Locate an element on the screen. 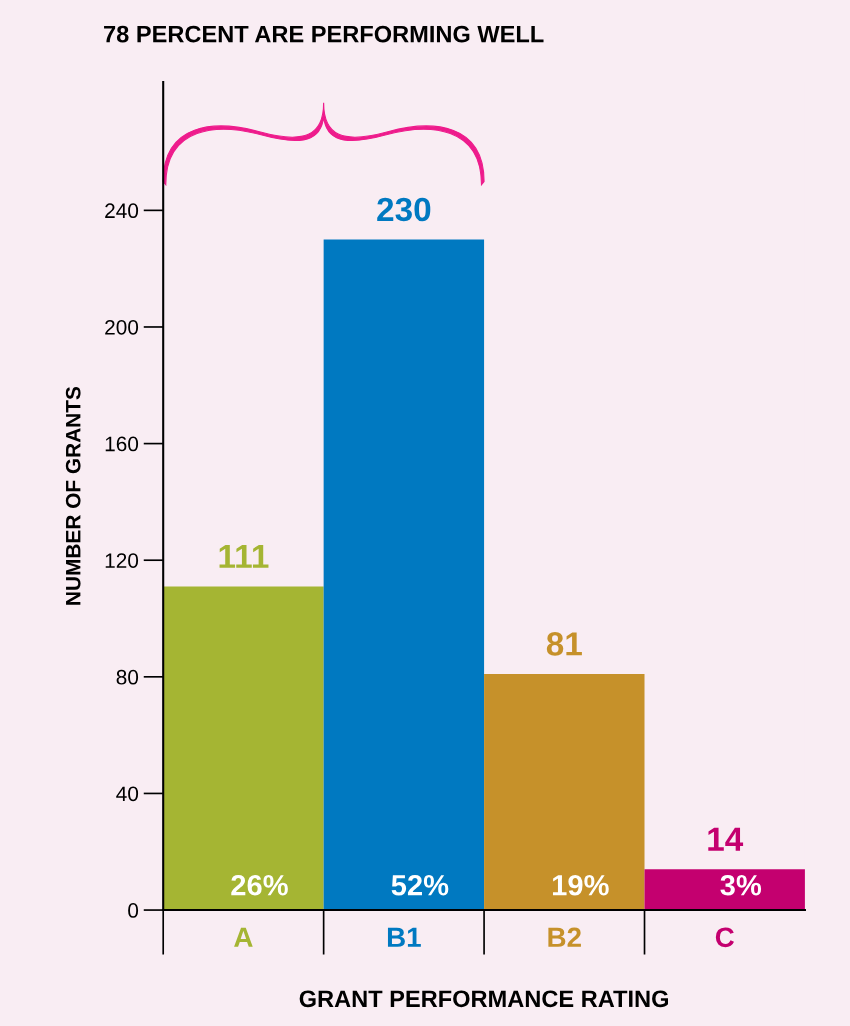 Image resolution: width=850 pixels, height=1026 pixels. data-label: 14 is located at coordinates (726, 839).